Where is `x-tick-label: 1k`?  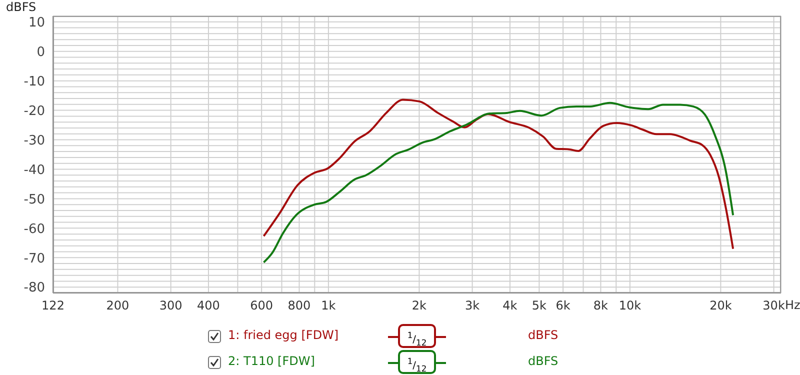
x-tick-label: 1k is located at coordinates (328, 305).